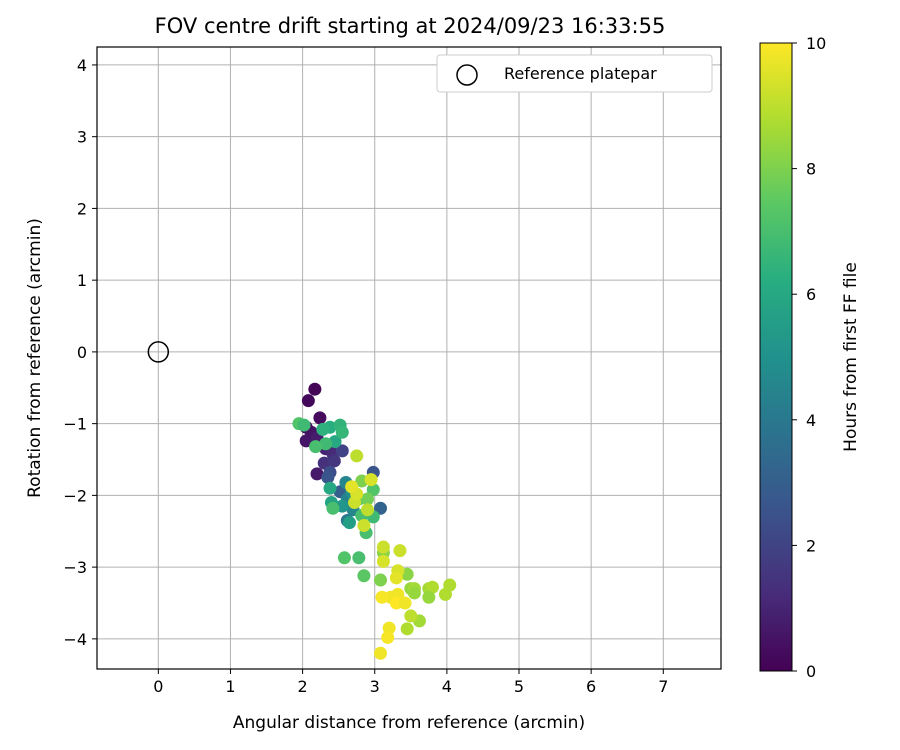  What do you see at coordinates (82, 280) in the screenshot?
I see `y-tick-label: 1` at bounding box center [82, 280].